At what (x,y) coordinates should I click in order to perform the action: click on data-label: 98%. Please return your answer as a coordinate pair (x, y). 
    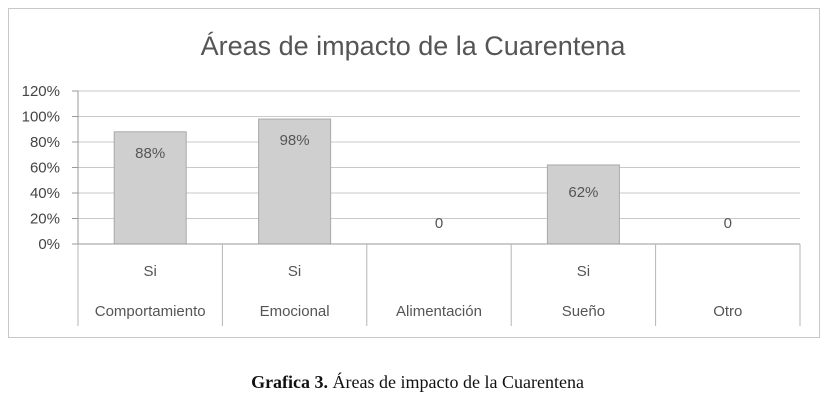
    Looking at the image, I should click on (295, 140).